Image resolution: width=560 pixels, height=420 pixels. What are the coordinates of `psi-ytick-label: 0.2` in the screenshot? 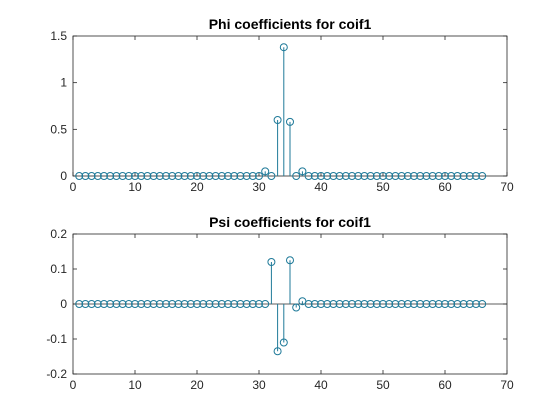 It's located at (58, 234).